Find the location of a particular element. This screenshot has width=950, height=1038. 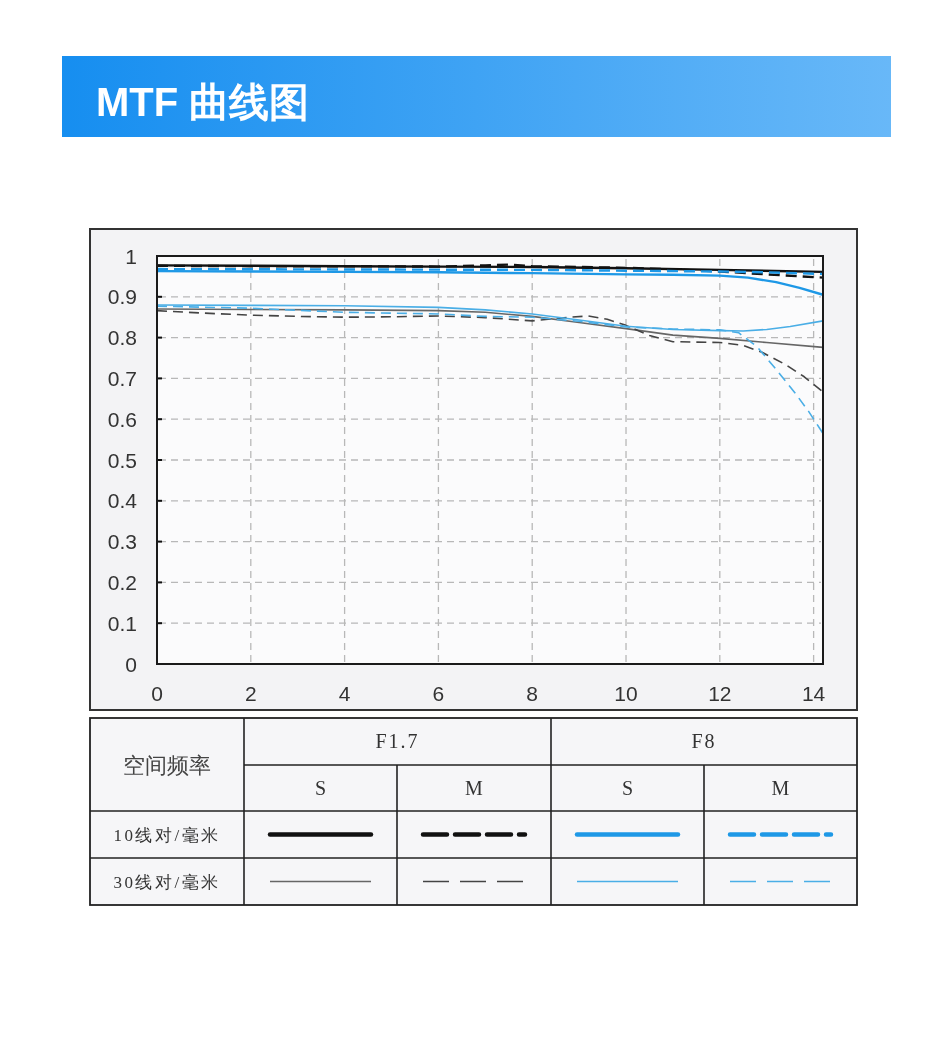

x-tick-label: 4 is located at coordinates (344, 693).